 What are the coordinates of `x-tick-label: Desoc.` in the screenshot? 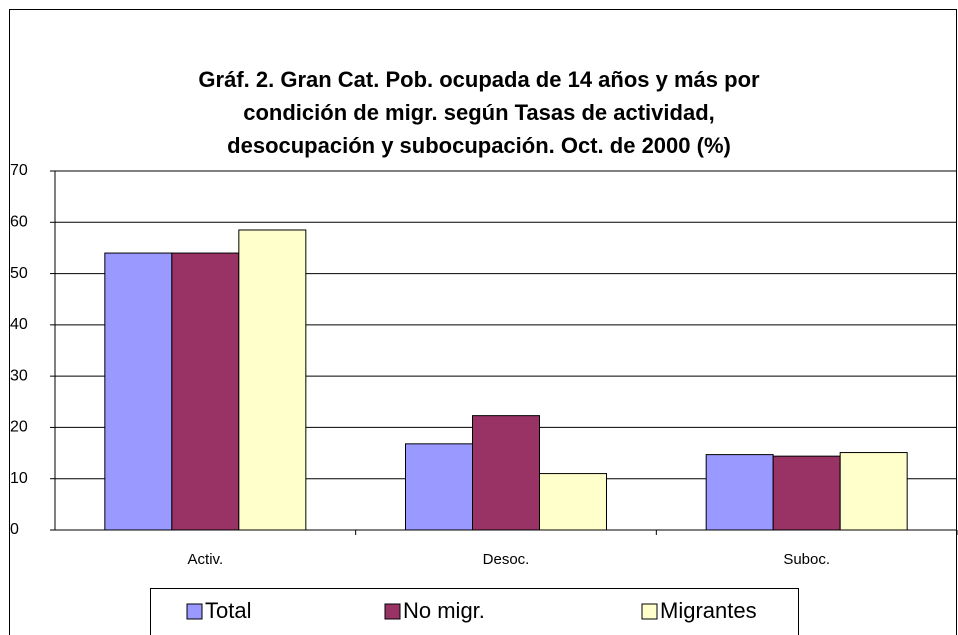 It's located at (506, 559).